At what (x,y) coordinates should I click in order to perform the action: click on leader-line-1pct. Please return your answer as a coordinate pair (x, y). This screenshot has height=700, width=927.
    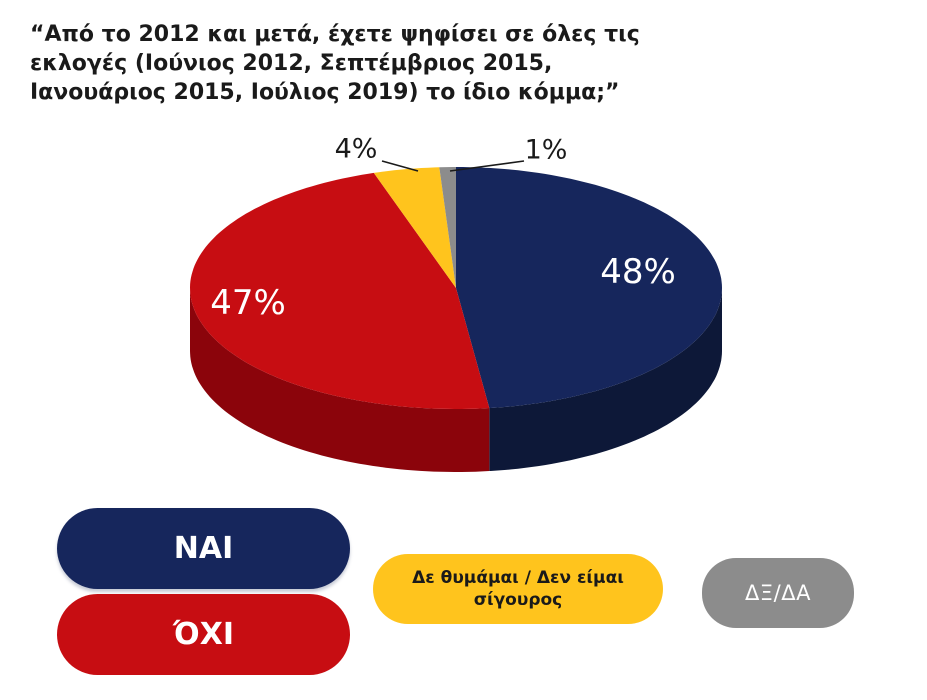
    Looking at the image, I should click on (487, 166).